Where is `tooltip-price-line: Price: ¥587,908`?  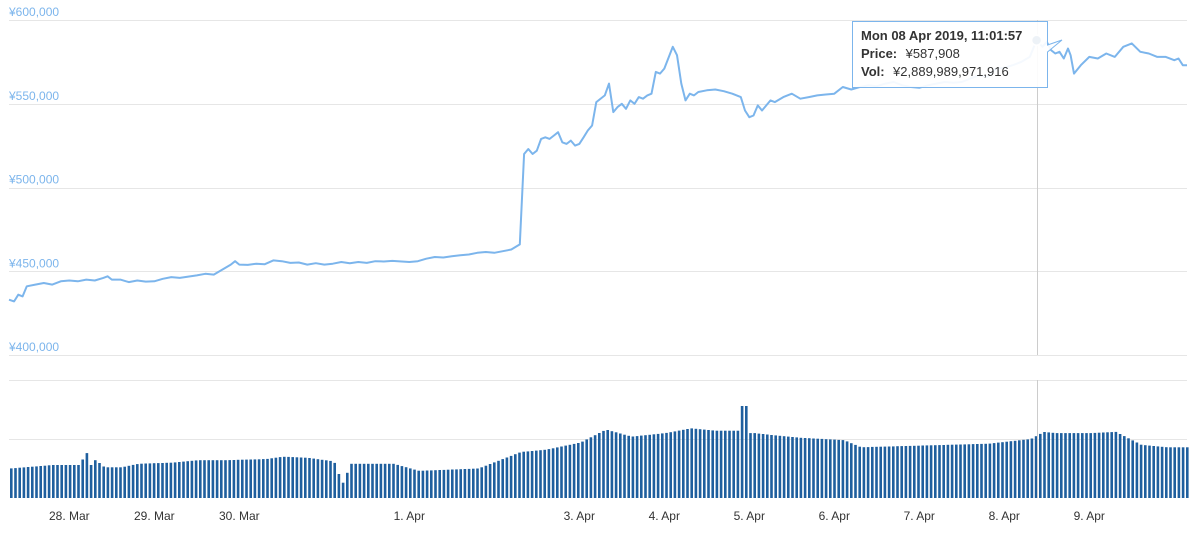
tooltip-price-line: Price: ¥587,908 is located at coordinates (910, 53).